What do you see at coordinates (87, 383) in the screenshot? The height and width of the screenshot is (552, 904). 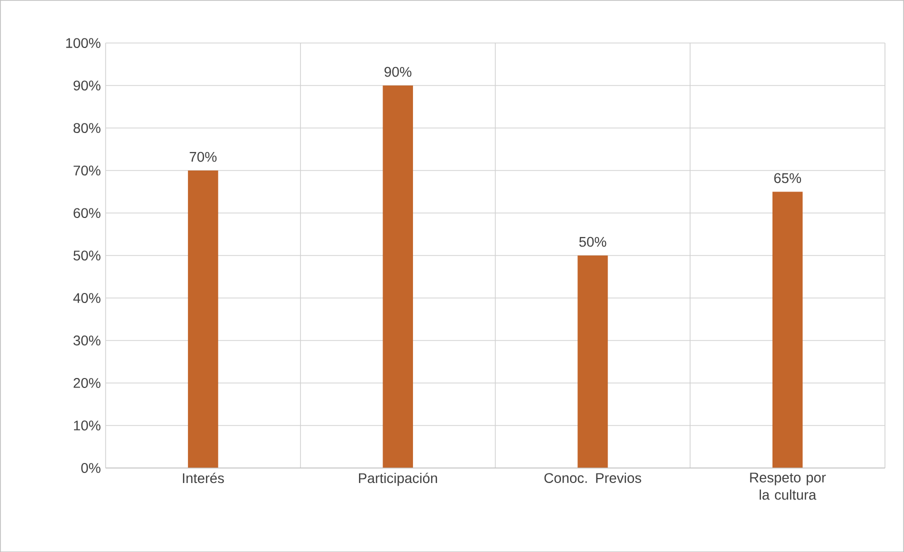 I see `y-tick-label: 20%` at bounding box center [87, 383].